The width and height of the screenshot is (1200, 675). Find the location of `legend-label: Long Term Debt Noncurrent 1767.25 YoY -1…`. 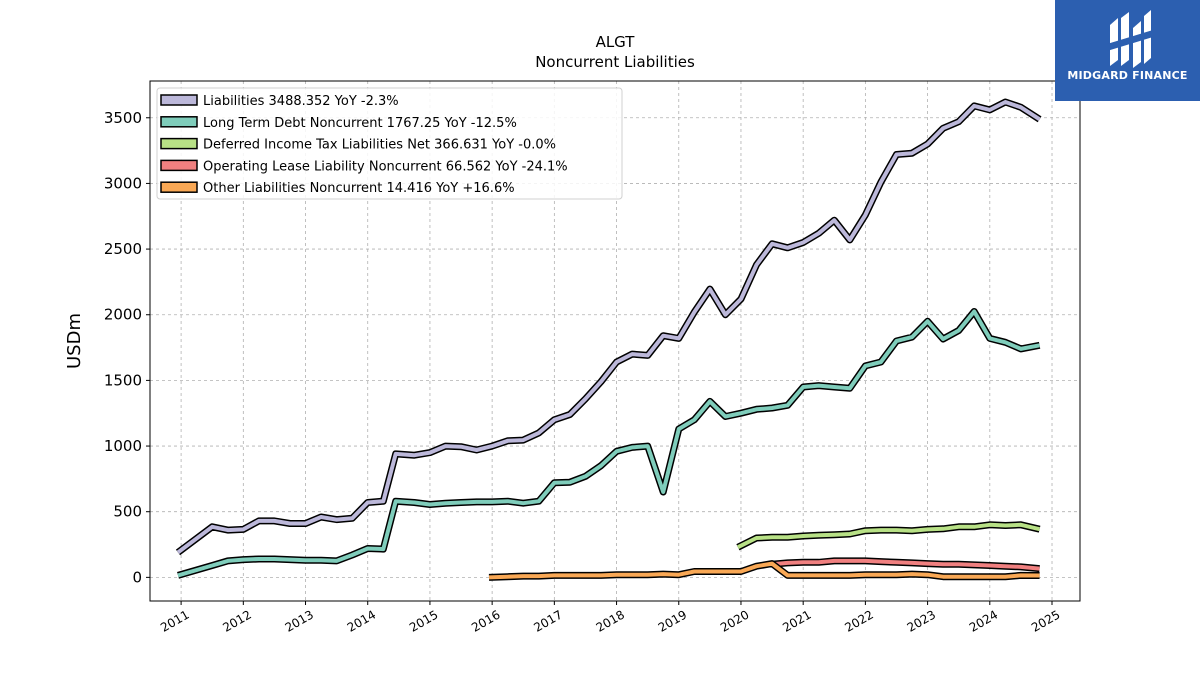

legend-label: Long Term Debt Noncurrent 1767.25 YoY -1… is located at coordinates (360, 123).